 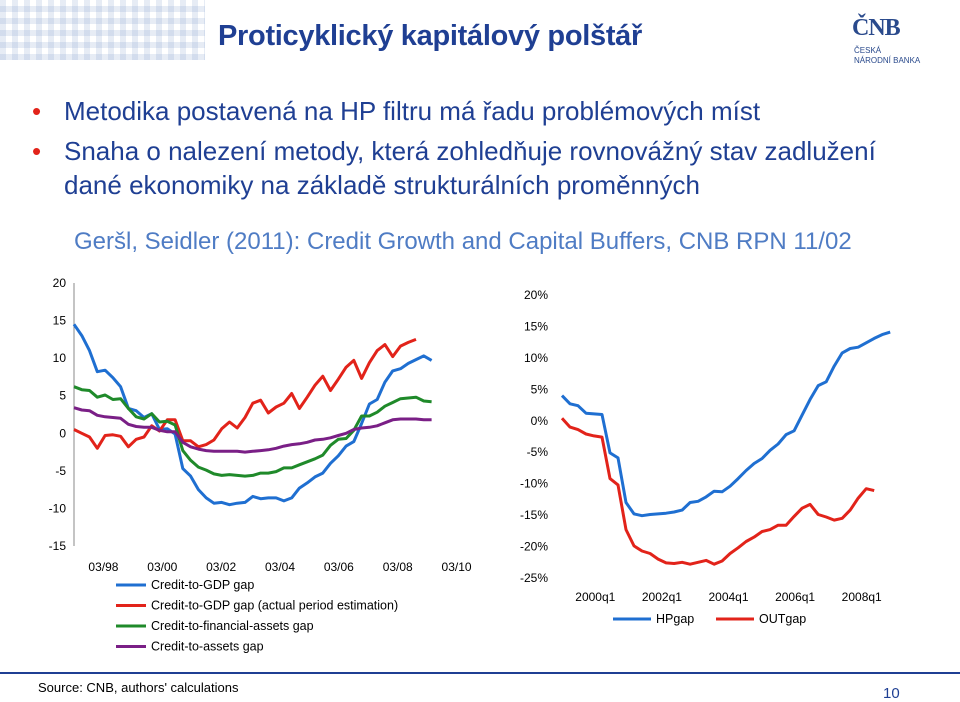 I want to click on y-tick-label: -10%, so click(x=534, y=484).